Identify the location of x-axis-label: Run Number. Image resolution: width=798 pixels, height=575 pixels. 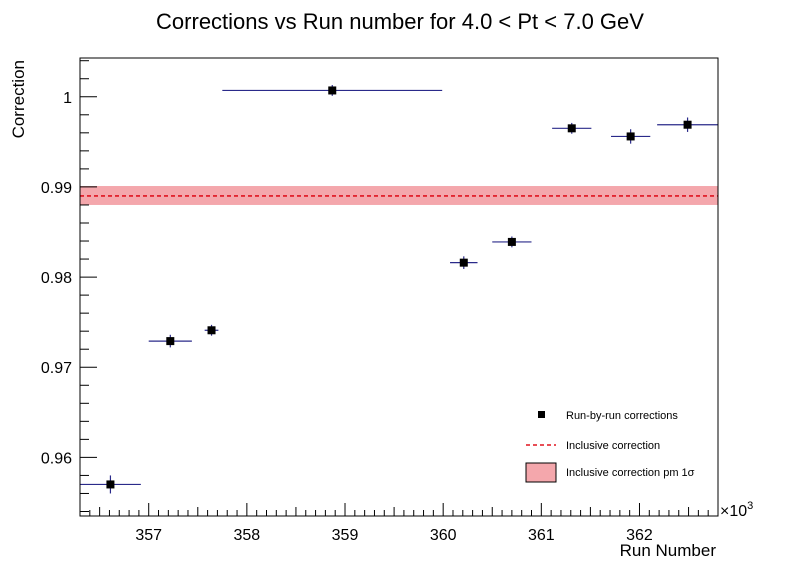
(668, 550).